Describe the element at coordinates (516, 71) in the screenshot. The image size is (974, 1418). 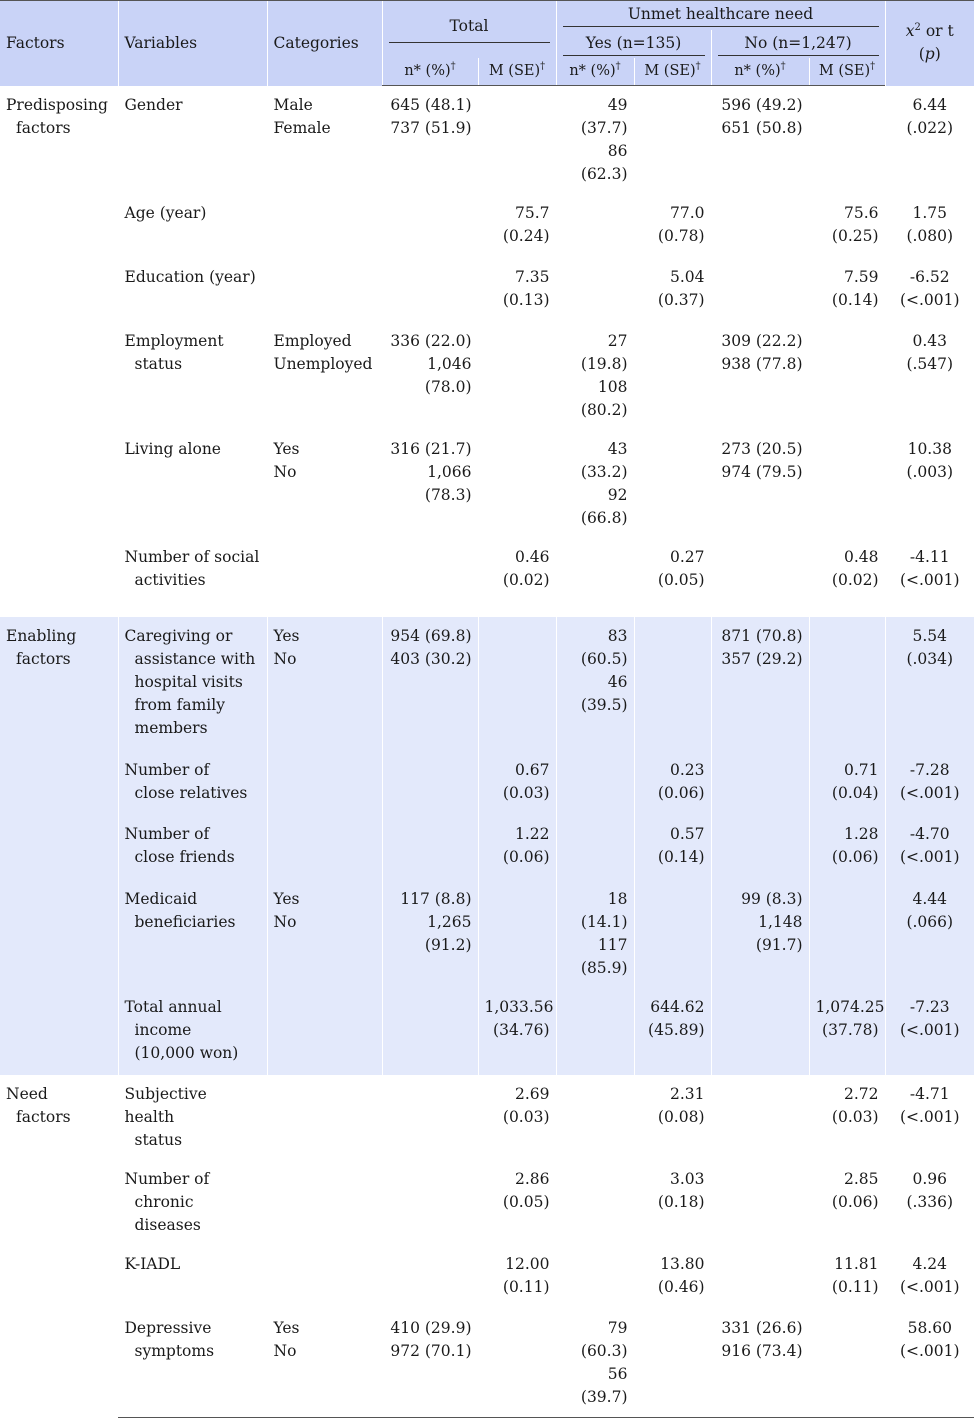
I see `header-total-mse: M (SE)†` at that location.